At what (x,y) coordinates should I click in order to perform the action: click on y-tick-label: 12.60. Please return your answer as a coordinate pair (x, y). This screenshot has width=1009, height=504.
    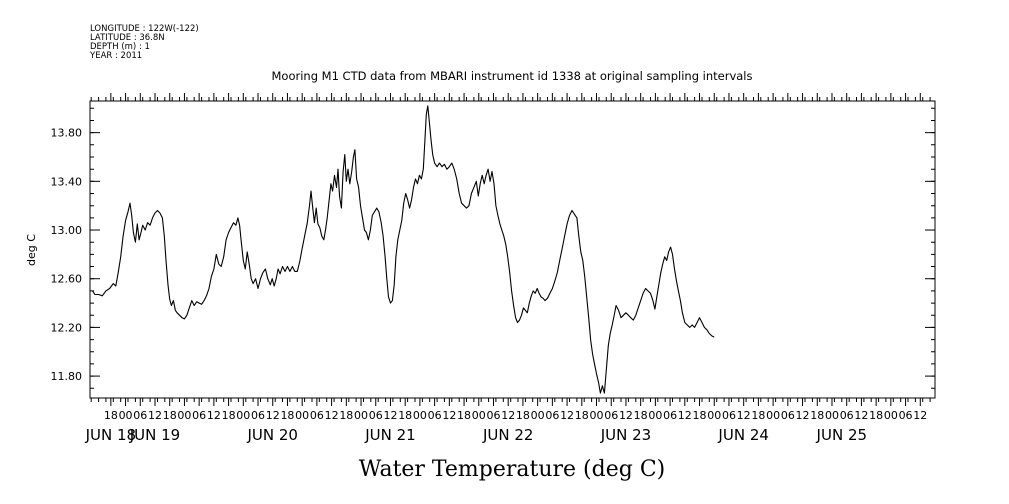
    Looking at the image, I should click on (67, 279).